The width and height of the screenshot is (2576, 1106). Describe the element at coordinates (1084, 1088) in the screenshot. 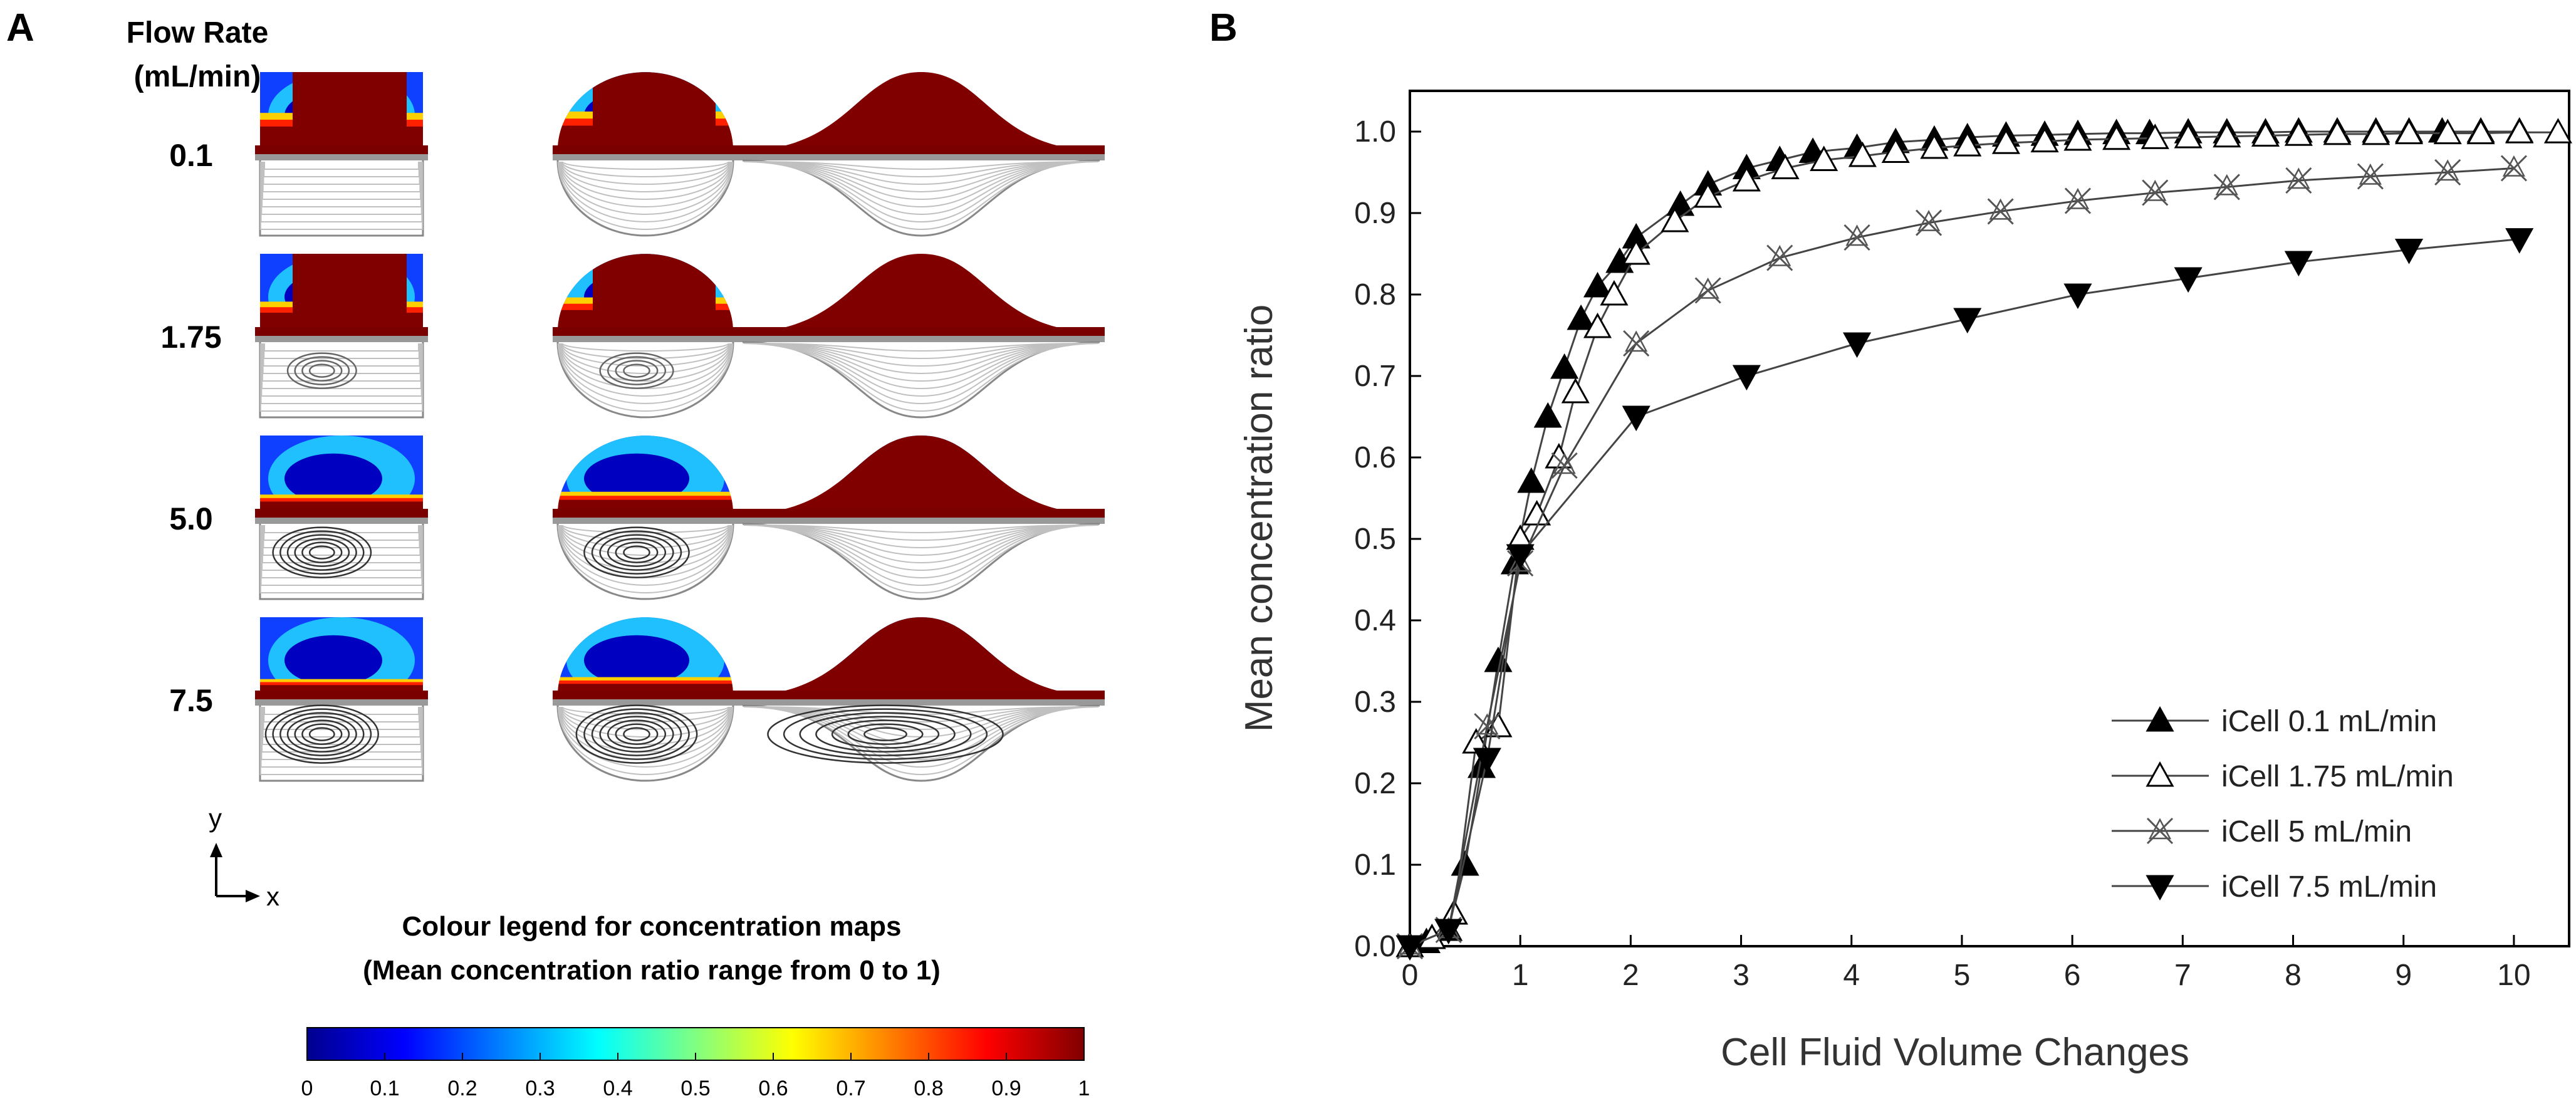

I see `legend-tick-label: 1` at that location.